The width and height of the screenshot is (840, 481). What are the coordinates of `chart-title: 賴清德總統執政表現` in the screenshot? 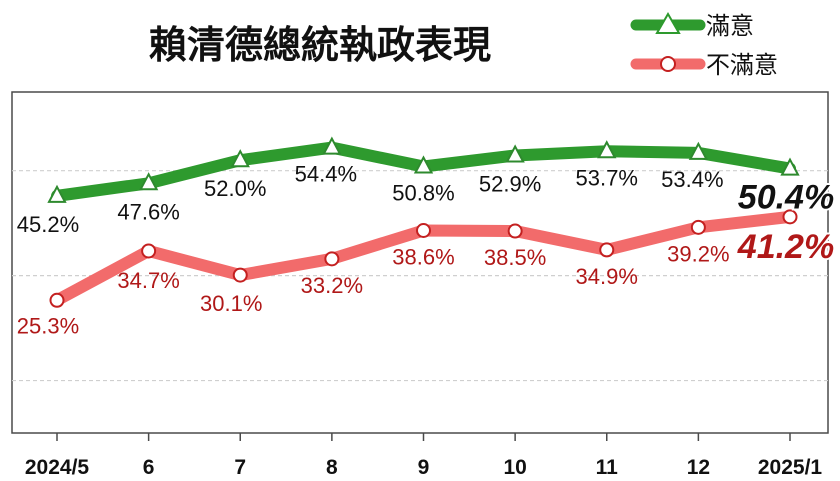 It's located at (320, 45).